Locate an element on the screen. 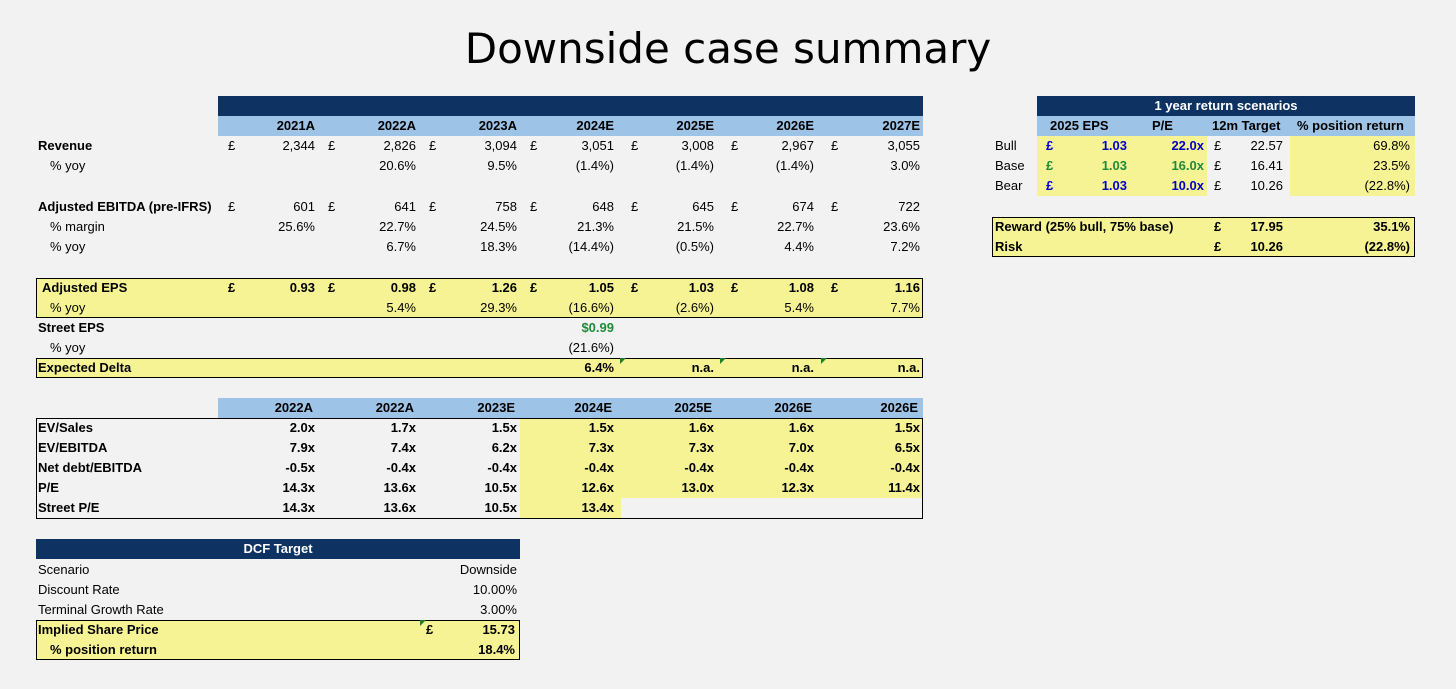  reward-target: 17.95 is located at coordinates (1266, 226).